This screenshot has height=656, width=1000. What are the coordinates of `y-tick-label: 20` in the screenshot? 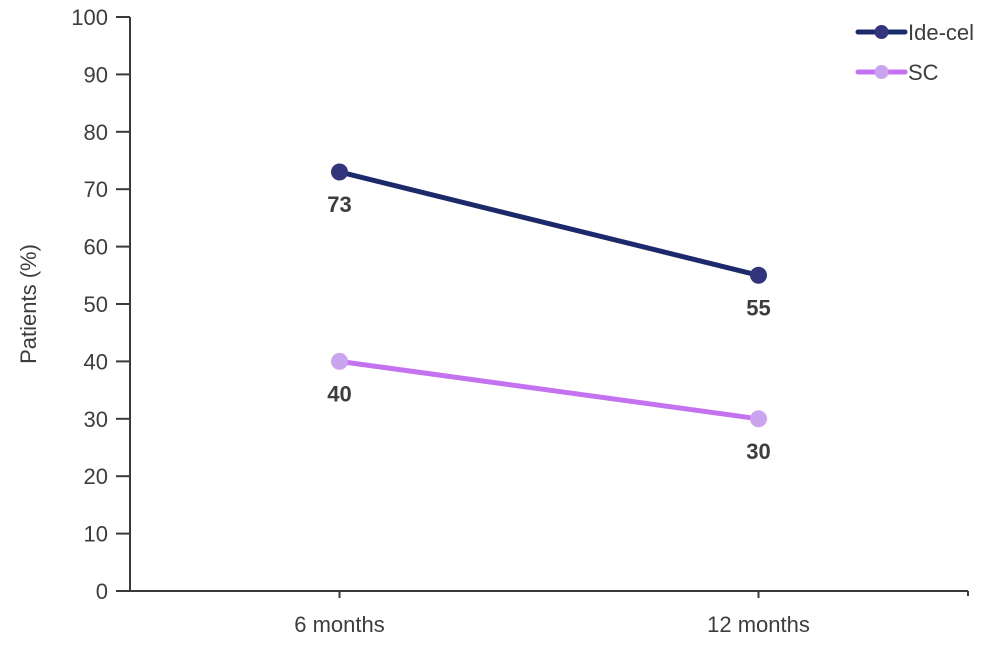 It's located at (96, 476).